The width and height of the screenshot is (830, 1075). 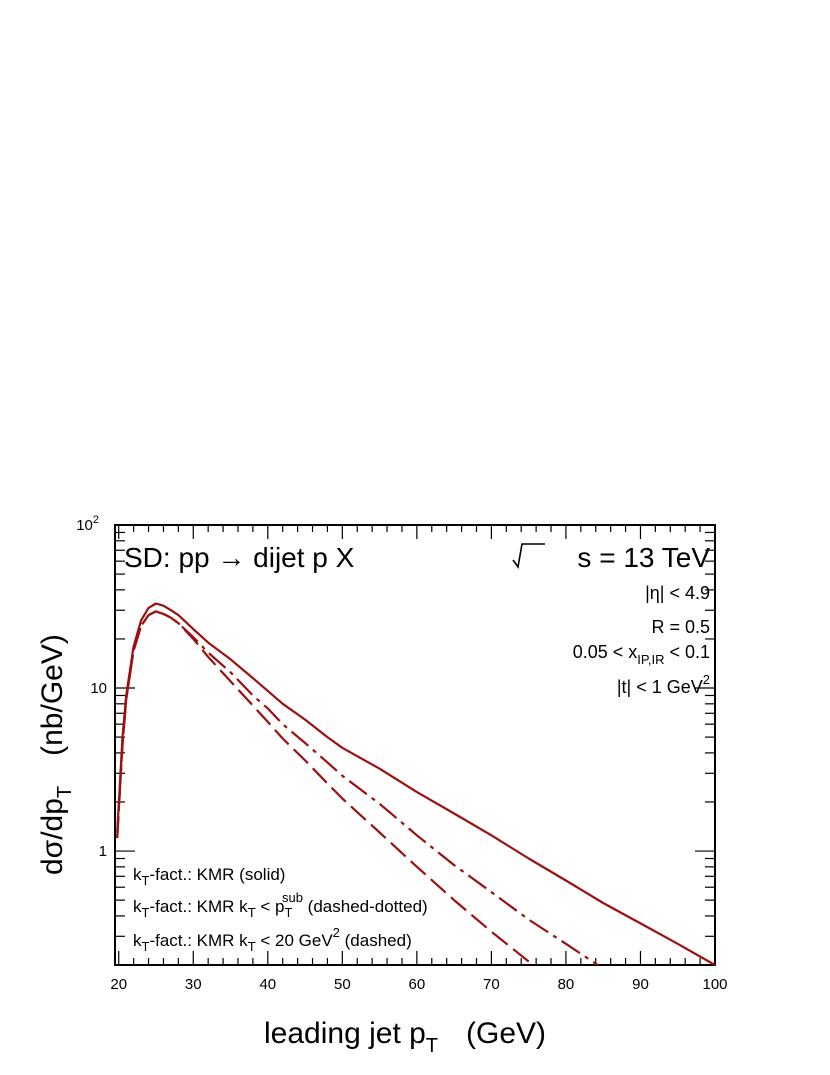 I want to click on x-tick-label: 50, so click(x=342, y=984).